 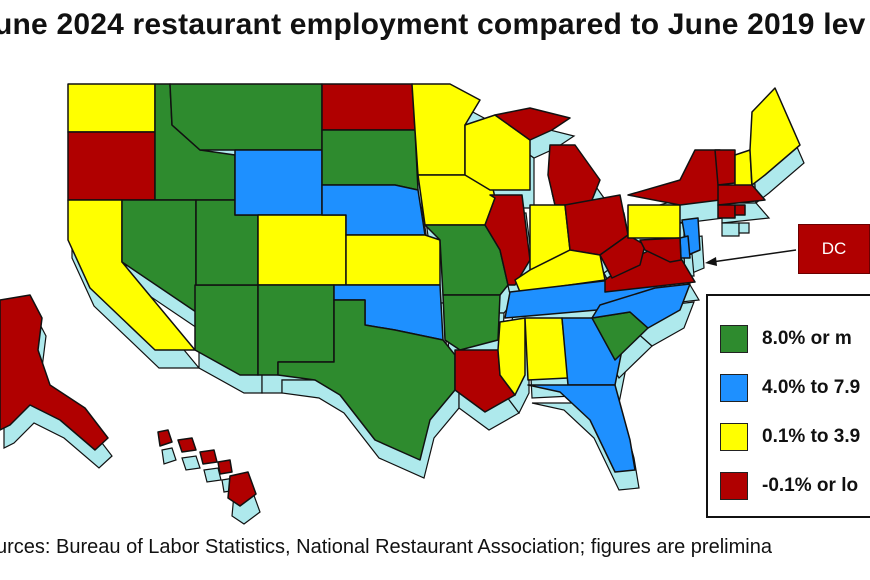 I want to click on state-MA, so click(x=741, y=195).